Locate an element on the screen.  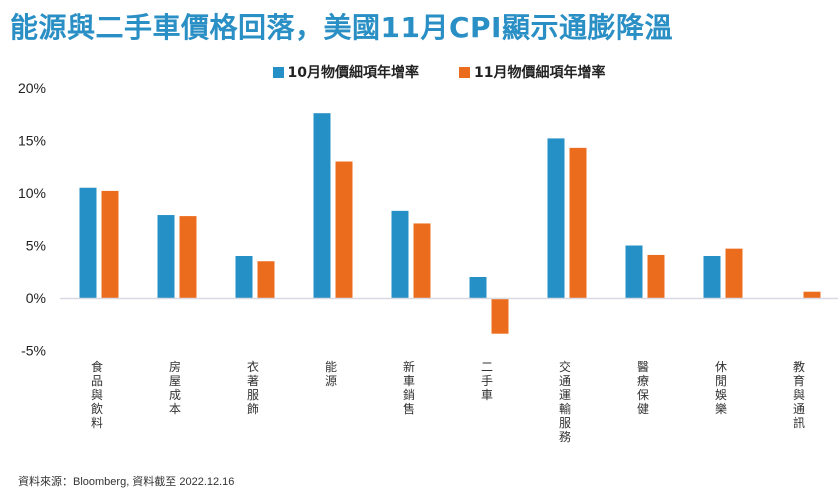
x-tick-label: 衣著服飾 is located at coordinates (253, 387).